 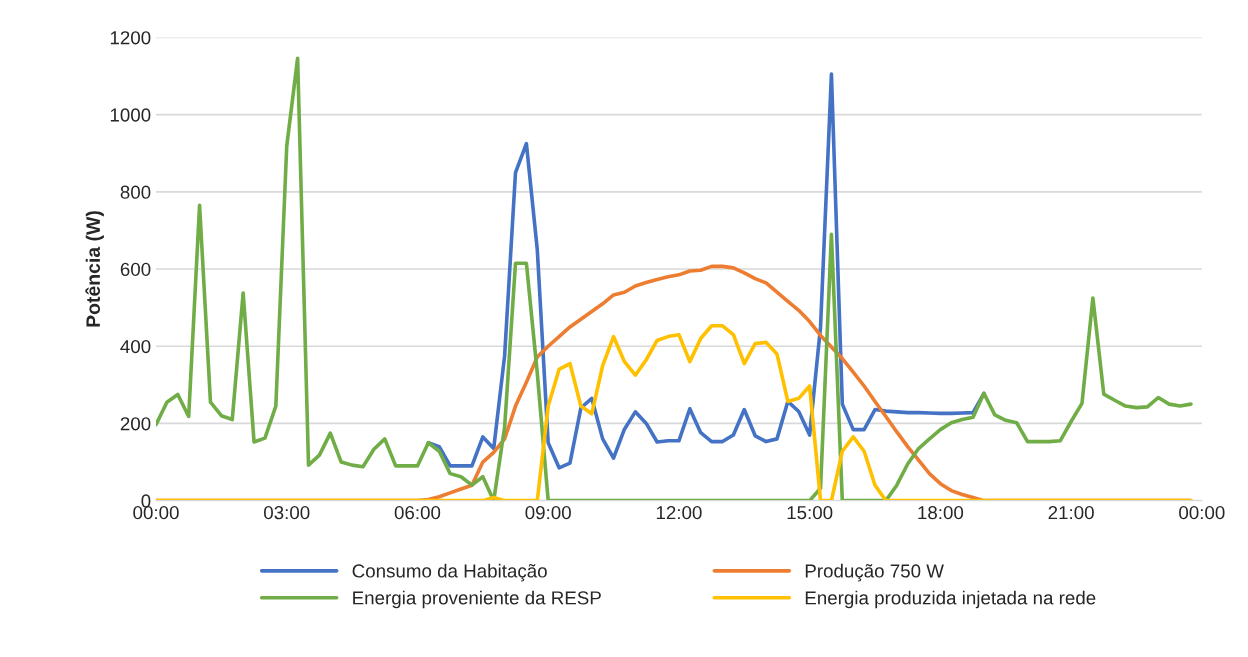 I want to click on x-tick-label: 12:00, so click(x=679, y=512).